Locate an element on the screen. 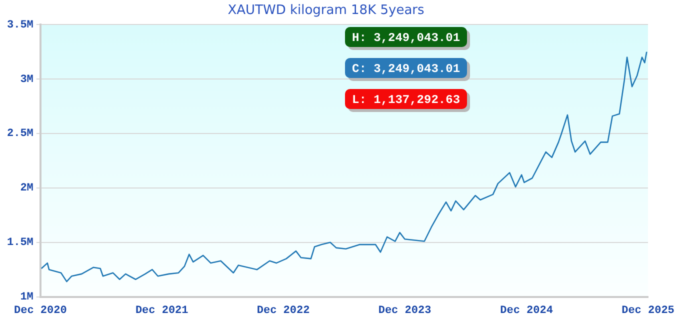 The image size is (680, 320). x-tick-label: Dec 2020 is located at coordinates (40, 311).